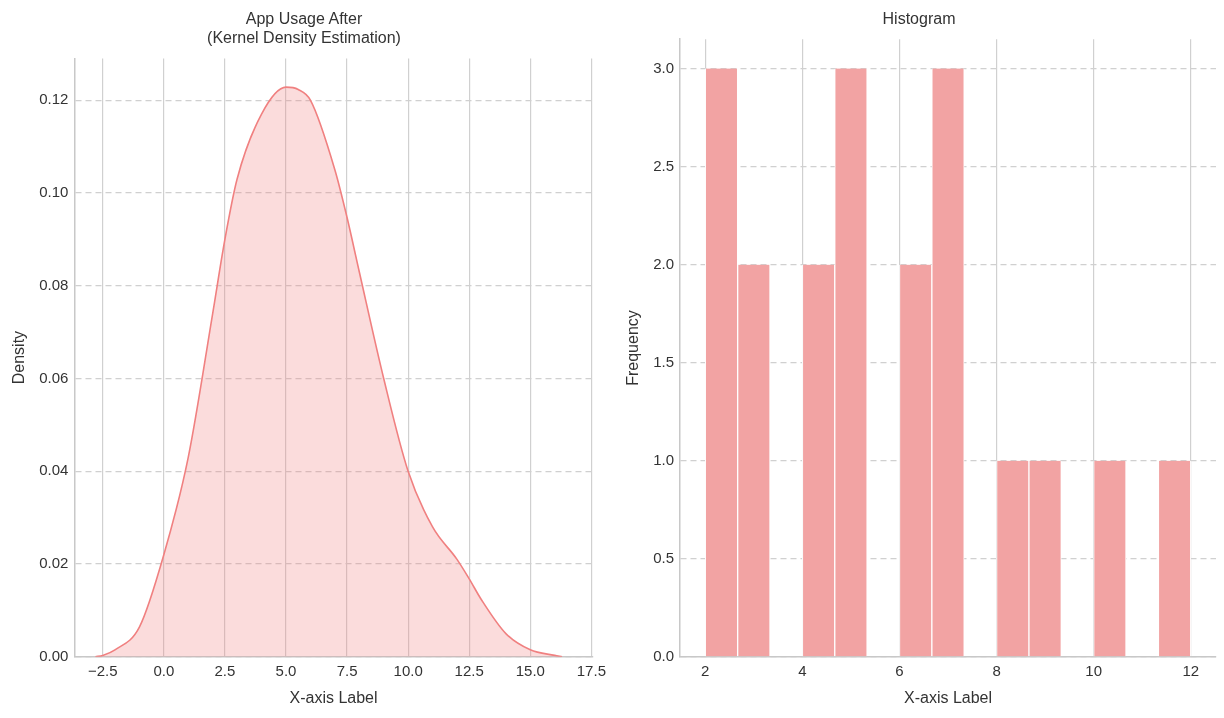  What do you see at coordinates (664, 263) in the screenshot?
I see `y-tick-label: 2.0` at bounding box center [664, 263].